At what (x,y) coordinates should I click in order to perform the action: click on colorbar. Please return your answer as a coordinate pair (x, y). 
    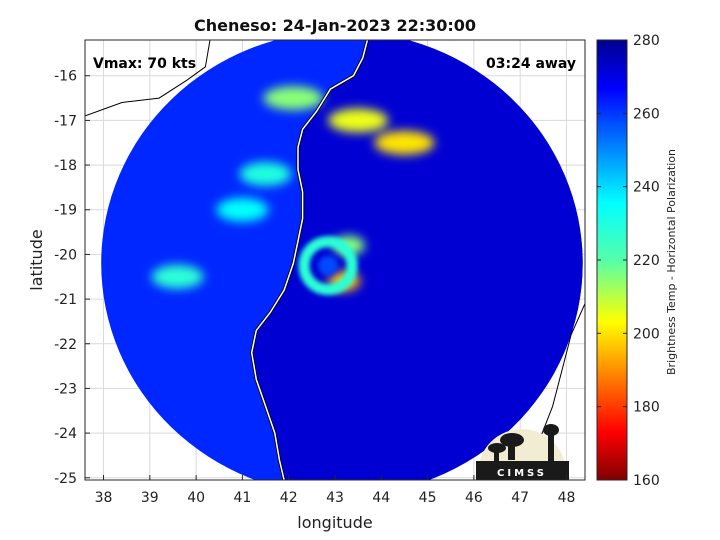
    Looking at the image, I should click on (612, 260).